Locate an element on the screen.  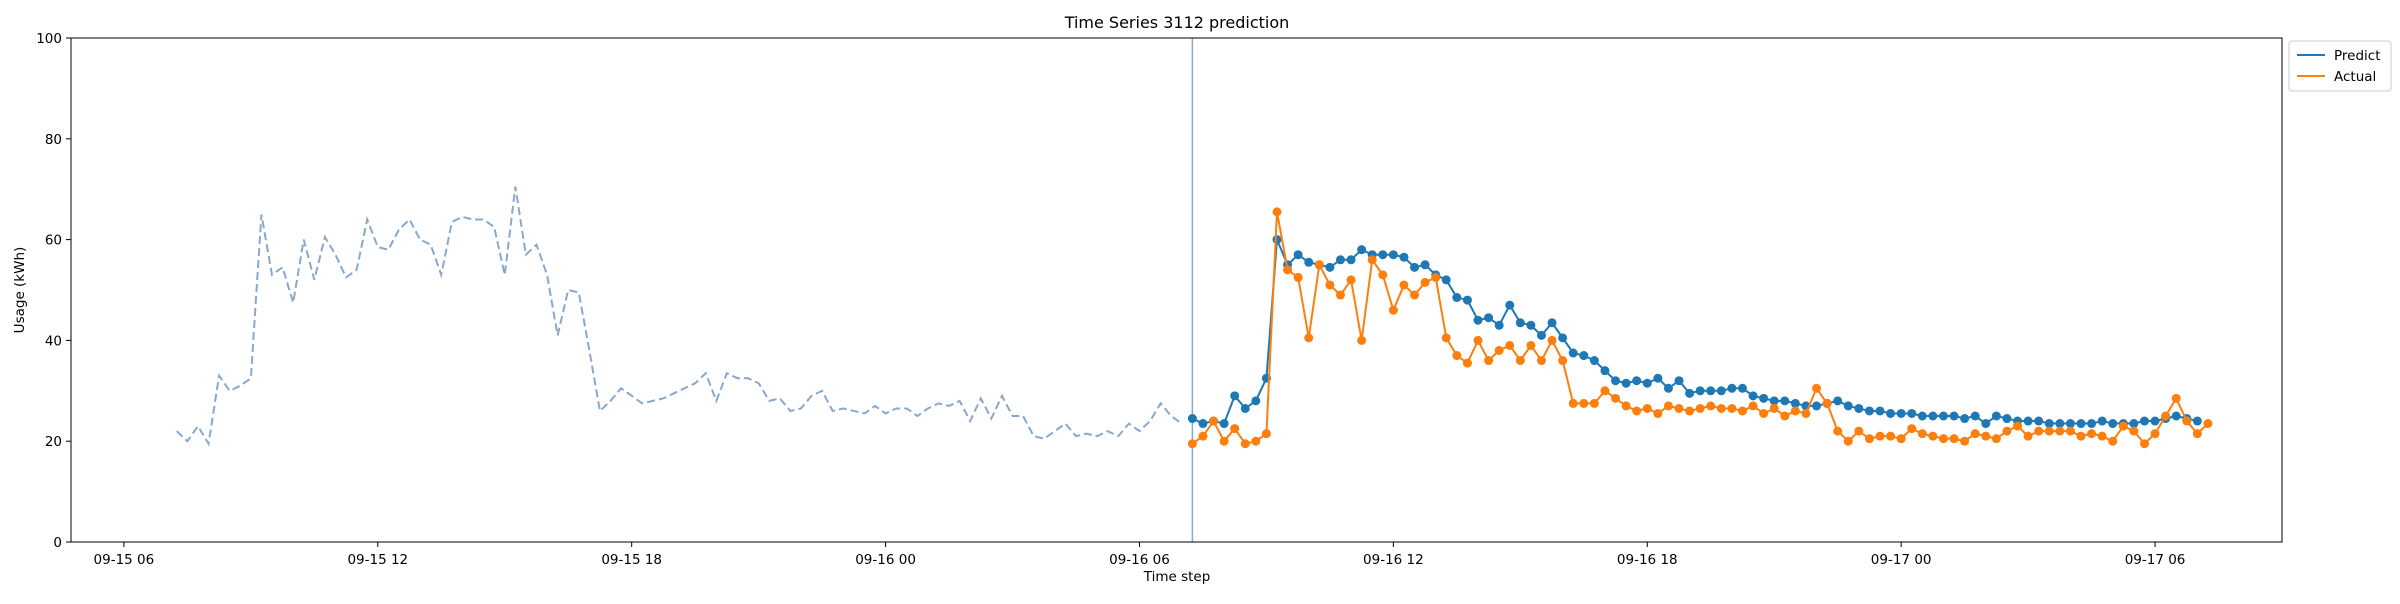
legend-predict-label: Predict is located at coordinates (2357, 56).